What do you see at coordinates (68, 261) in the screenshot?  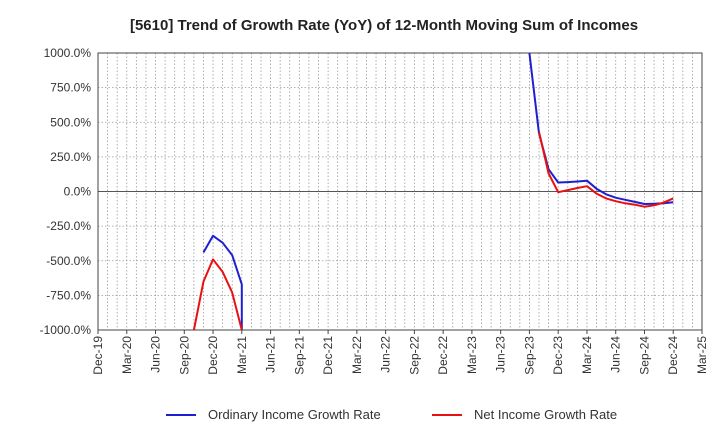 I see `y-tick-label: -500.0%` at bounding box center [68, 261].